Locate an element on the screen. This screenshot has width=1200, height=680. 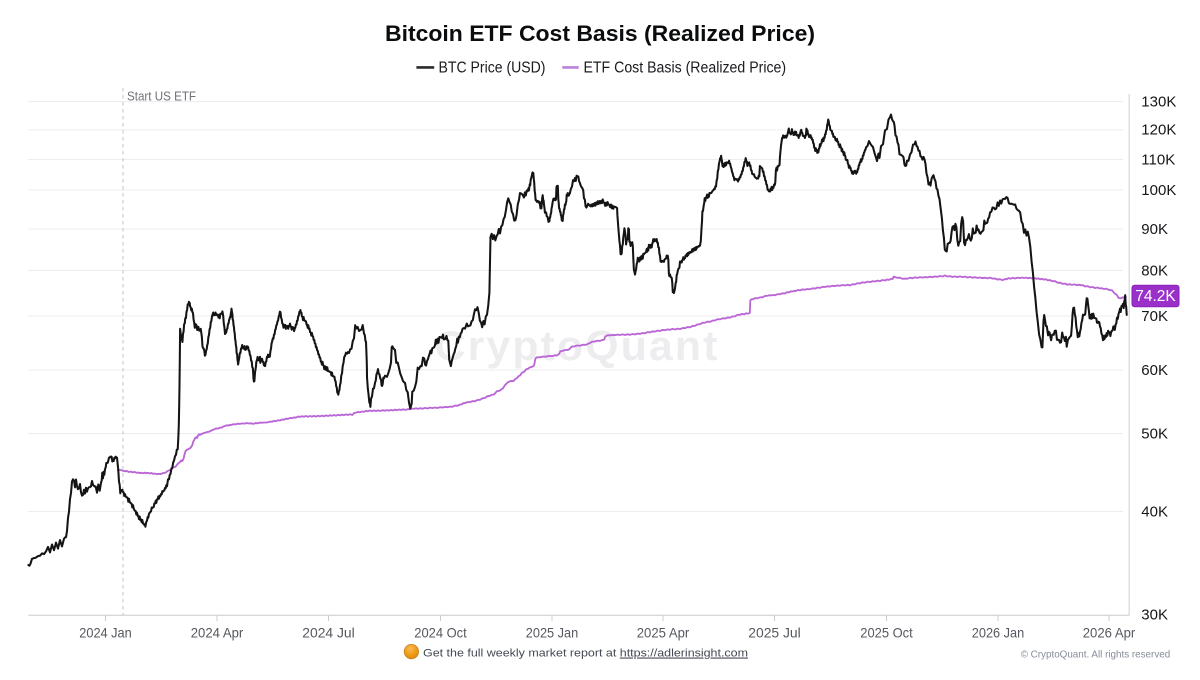
svg-text: 30K is located at coordinates (1154, 615).